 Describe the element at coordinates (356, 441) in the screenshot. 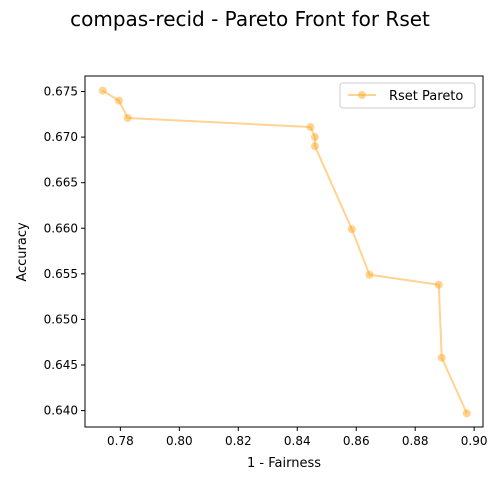

I see `x-tick-label: 0.86` at that location.